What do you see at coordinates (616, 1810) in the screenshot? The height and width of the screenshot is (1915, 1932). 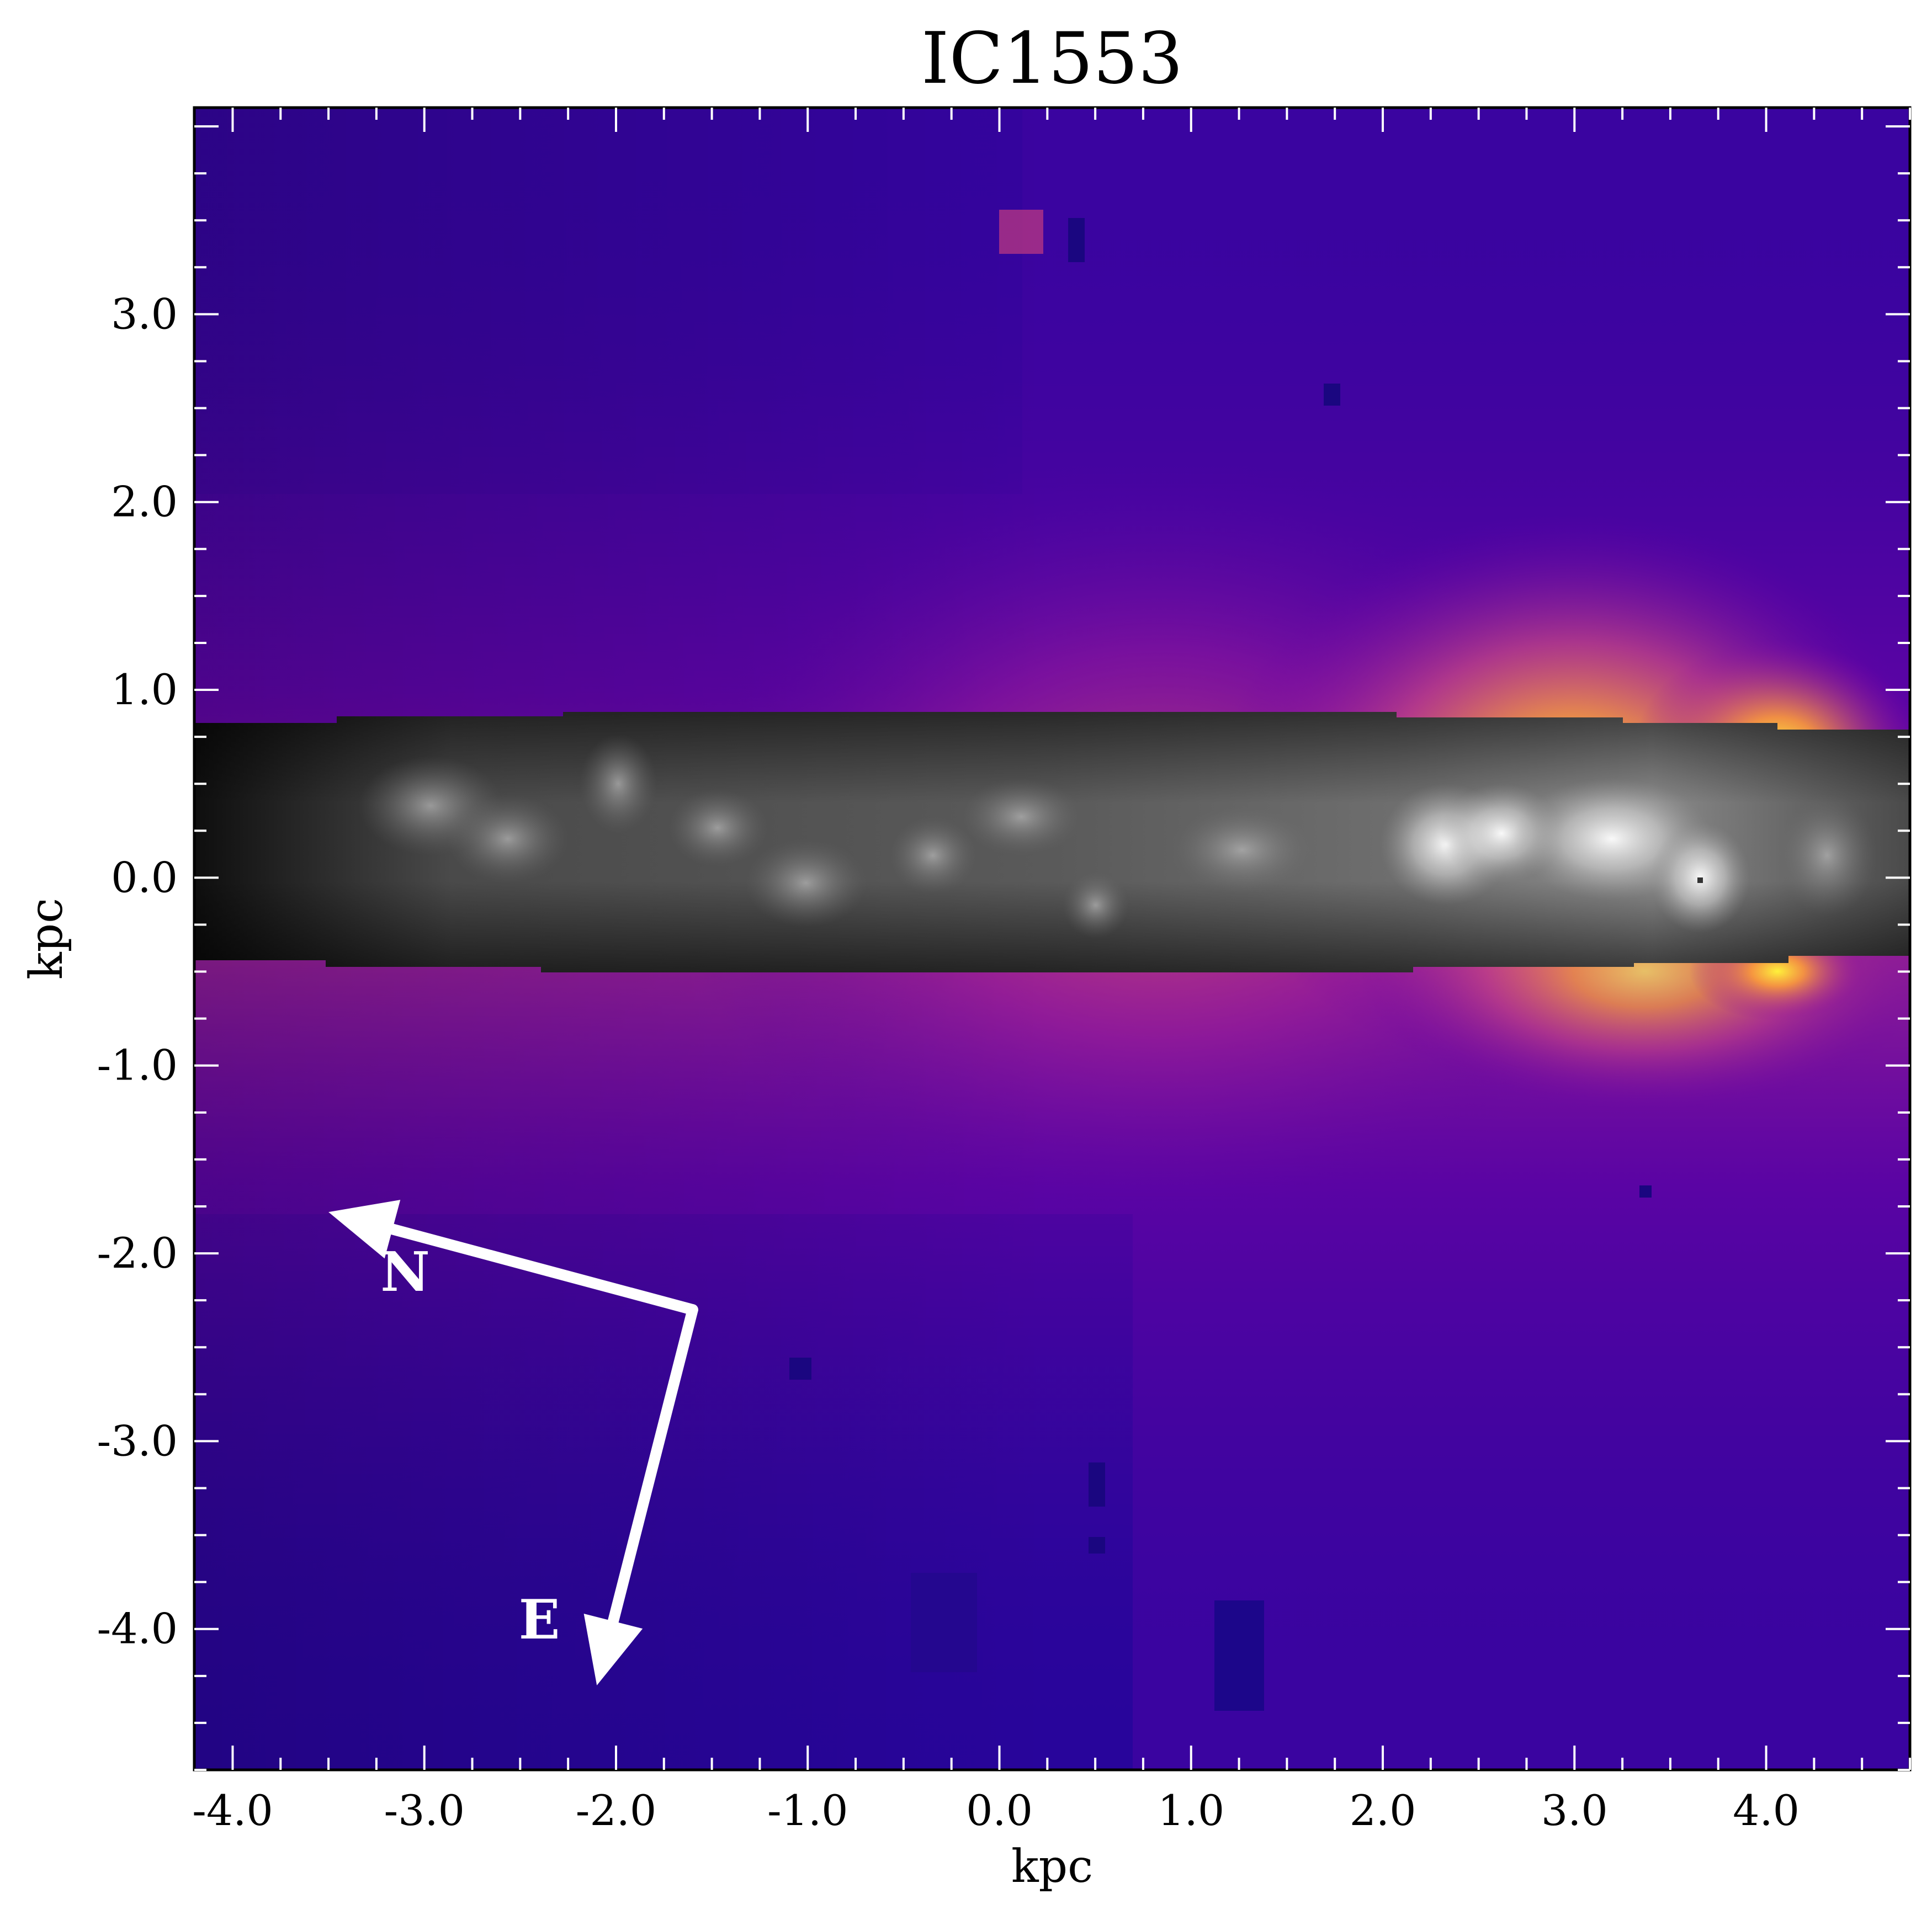 I see `x-tick-label: -2.0` at bounding box center [616, 1810].